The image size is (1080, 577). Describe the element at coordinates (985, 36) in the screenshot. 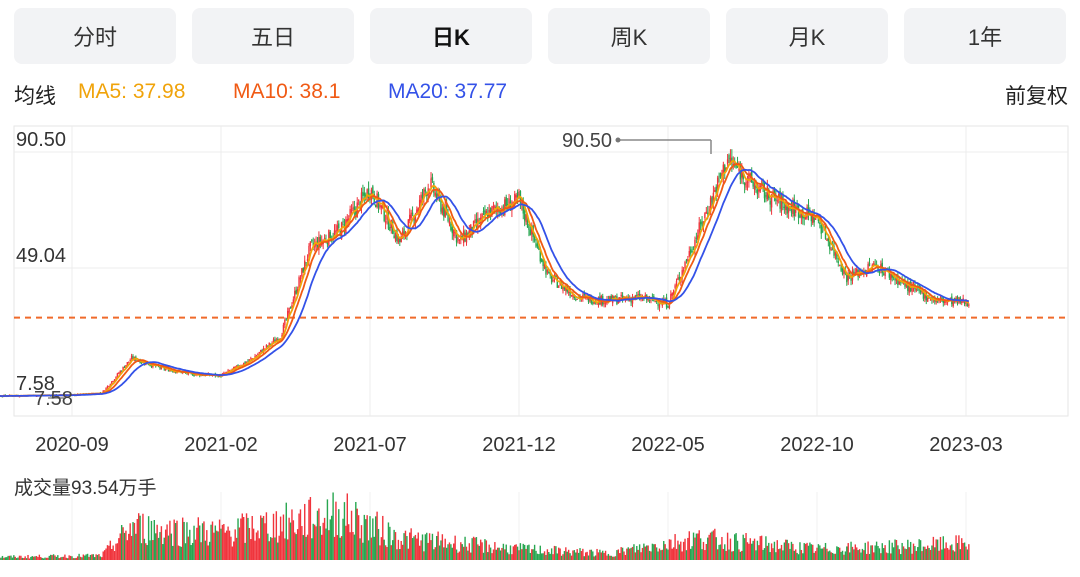

I see `tab-one-year: 1年` at that location.